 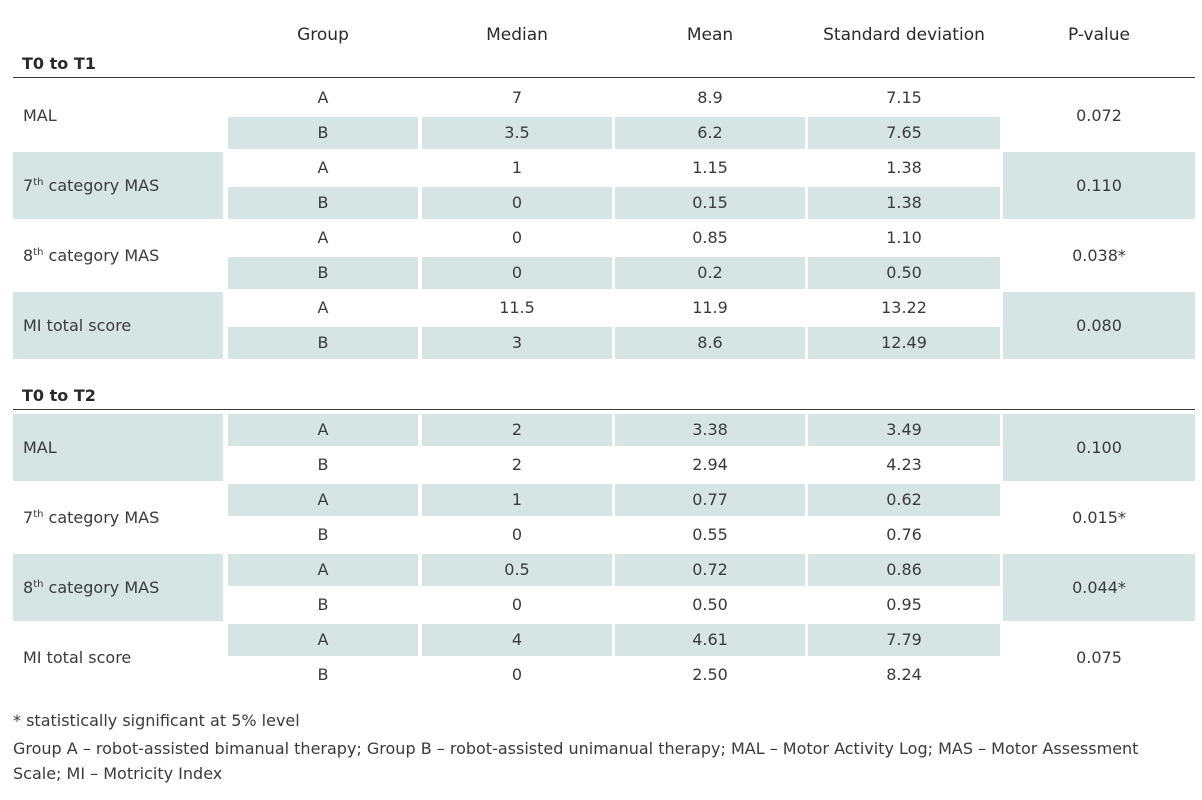 I want to click on section-label: T0 to T1, so click(x=59, y=63).